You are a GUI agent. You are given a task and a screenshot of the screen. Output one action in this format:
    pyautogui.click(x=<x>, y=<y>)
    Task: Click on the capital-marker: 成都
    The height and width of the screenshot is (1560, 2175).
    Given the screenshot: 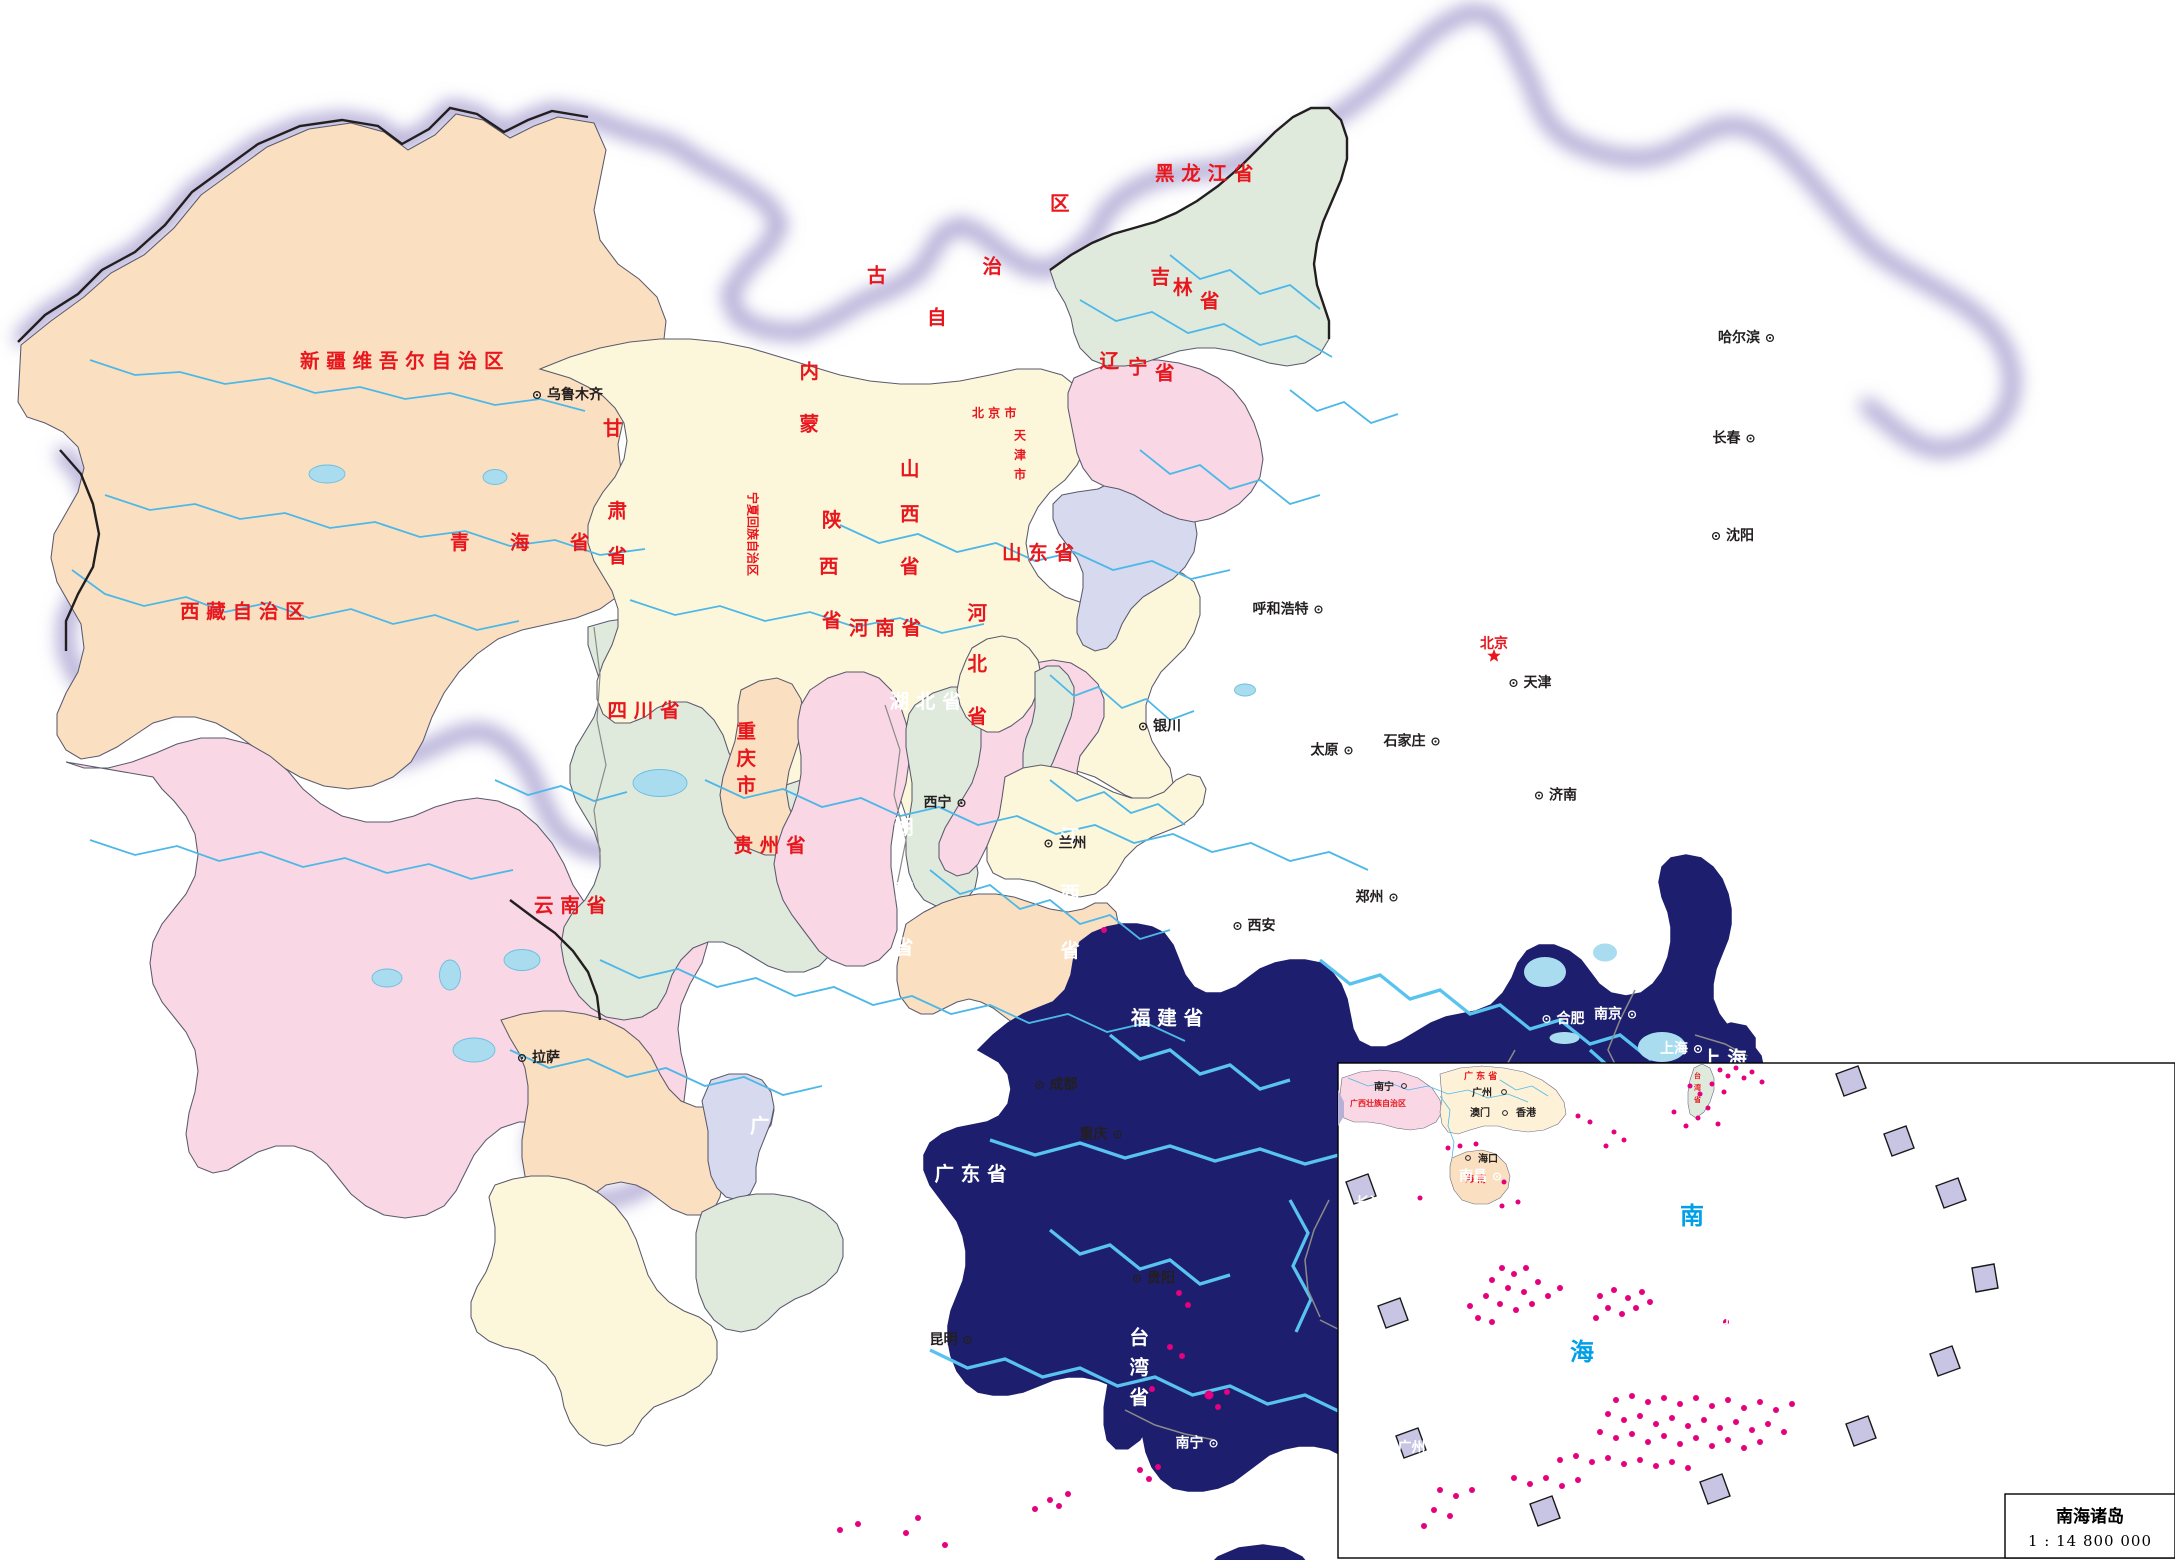 What is the action you would take?
    pyautogui.click(x=1056, y=1084)
    